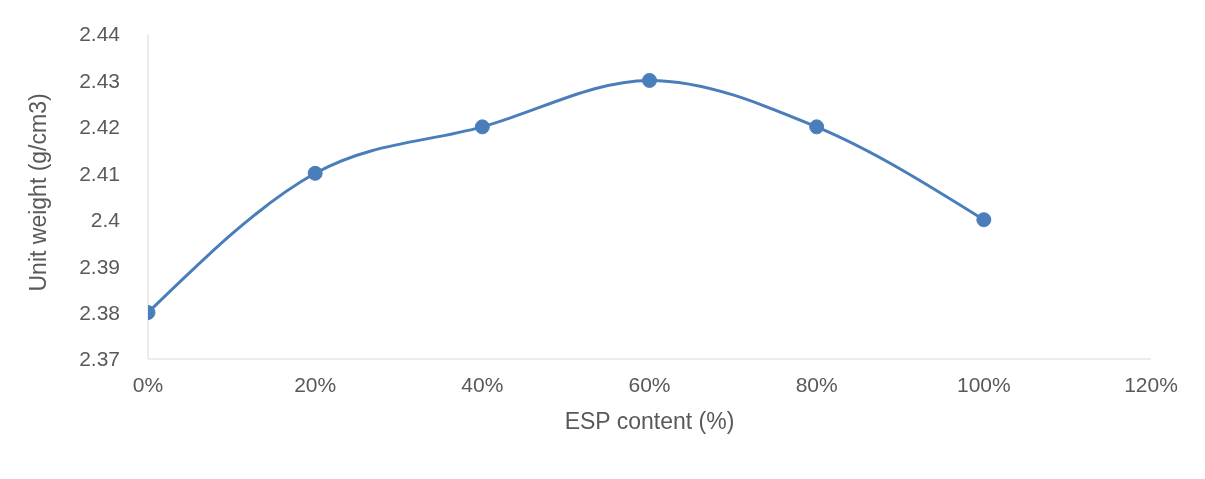 This screenshot has height=479, width=1205. Describe the element at coordinates (99, 313) in the screenshot. I see `y-tick-label: 2.38` at that location.